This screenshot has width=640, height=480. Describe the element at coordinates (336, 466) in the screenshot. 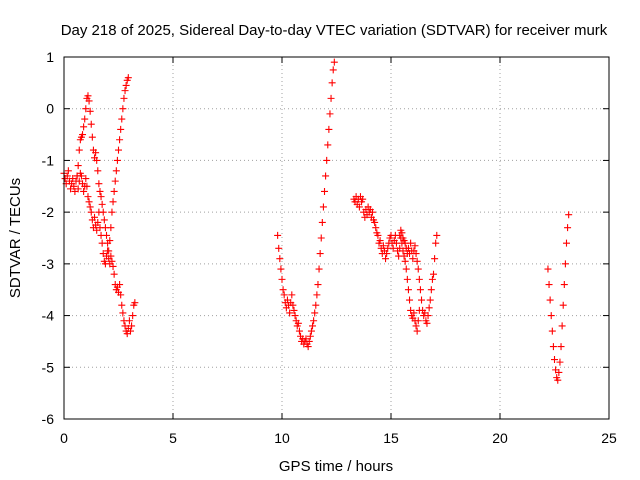

I see `x-axis-label: GPS time / hours` at that location.